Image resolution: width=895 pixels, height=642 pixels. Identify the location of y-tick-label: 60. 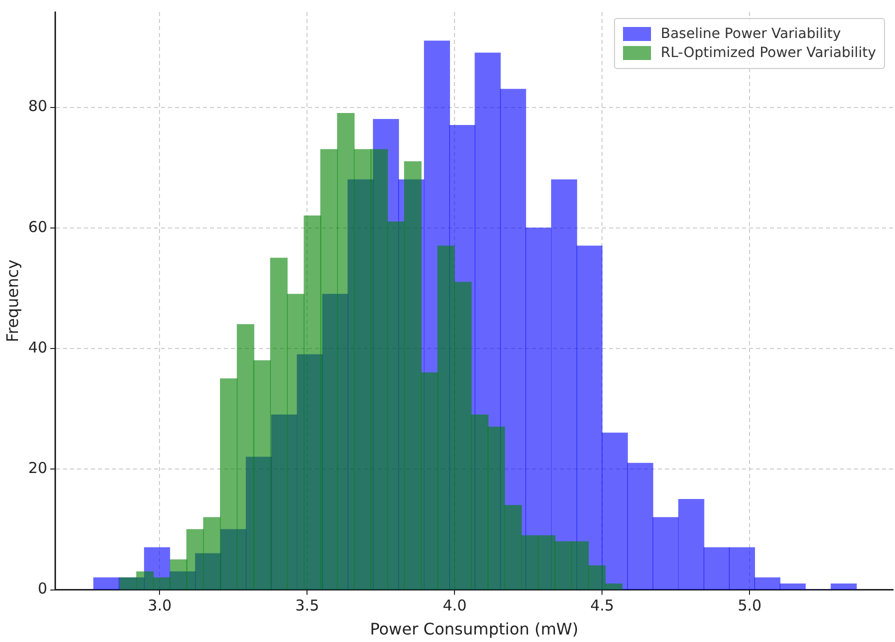
(38, 227).